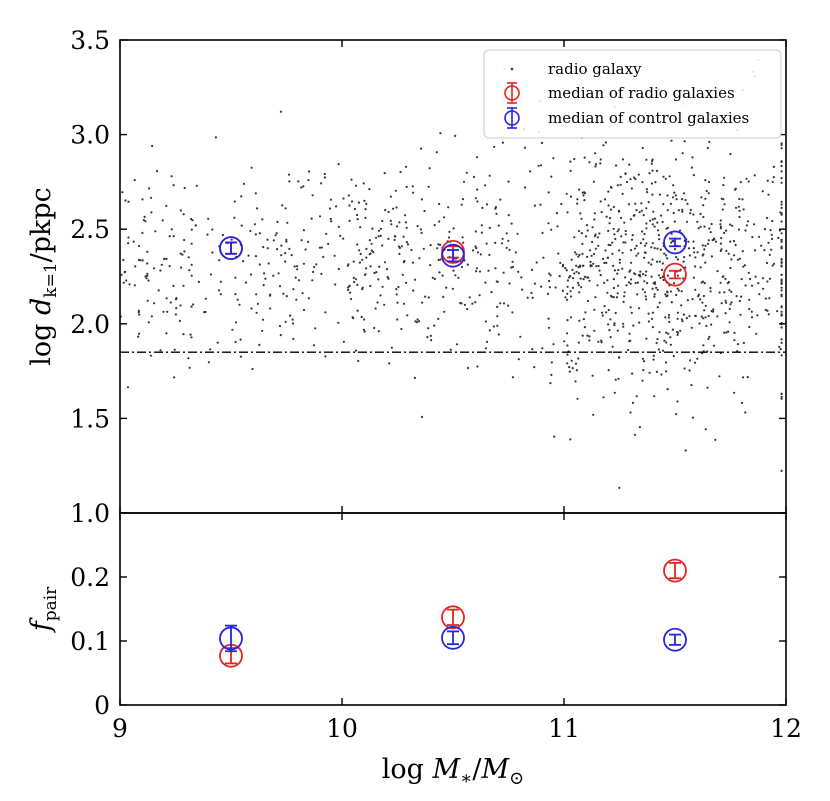 The height and width of the screenshot is (801, 830). I want to click on radio-median-point-marker, so click(675, 274).